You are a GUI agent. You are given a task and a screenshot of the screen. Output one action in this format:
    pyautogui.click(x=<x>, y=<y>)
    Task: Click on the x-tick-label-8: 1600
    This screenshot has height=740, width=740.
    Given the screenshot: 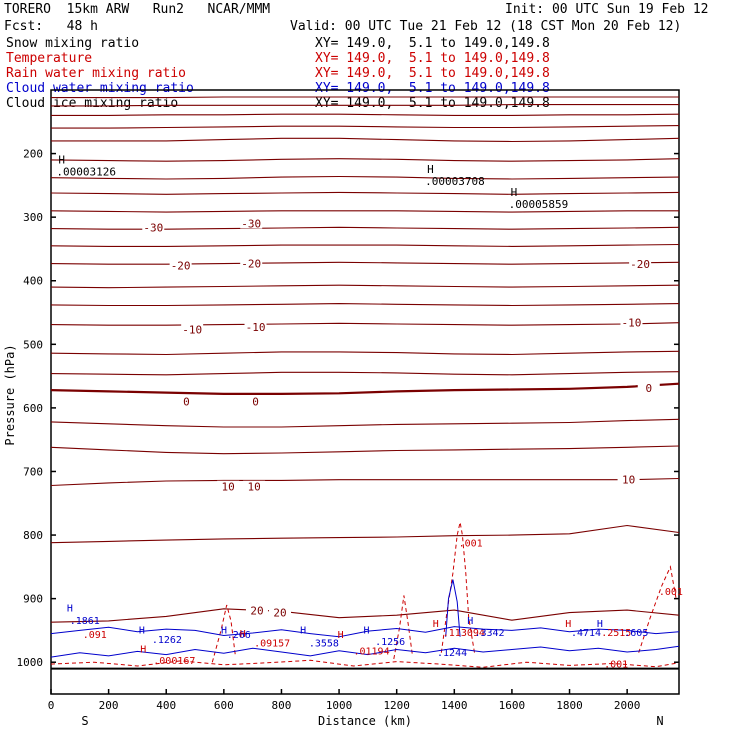 What is the action you would take?
    pyautogui.click(x=512, y=705)
    